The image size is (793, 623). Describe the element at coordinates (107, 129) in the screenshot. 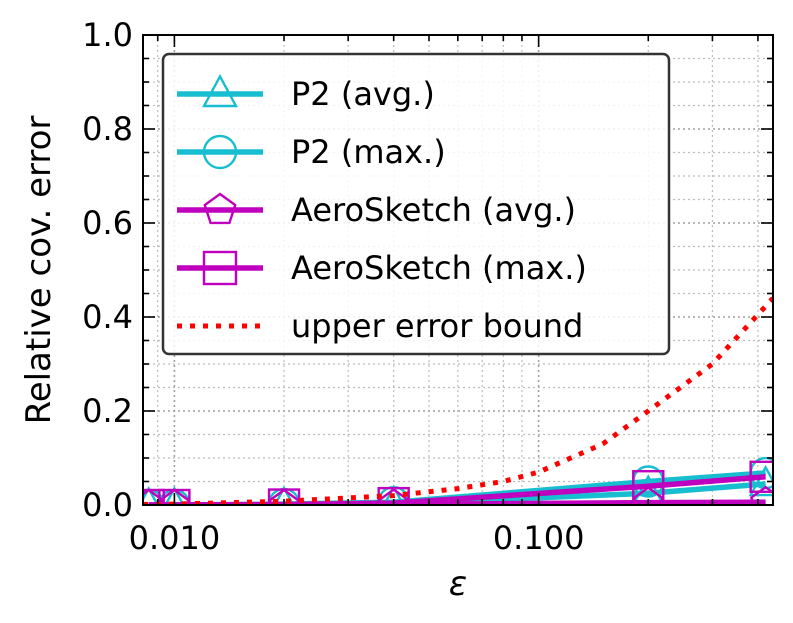

I see `y-tick-label: 0.8` at that location.